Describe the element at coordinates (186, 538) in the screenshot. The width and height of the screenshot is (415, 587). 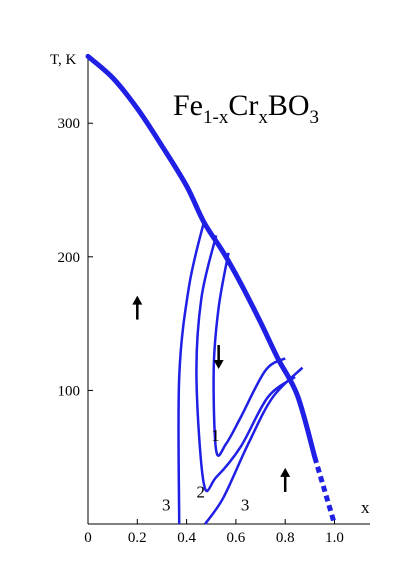
I see `x-tick-label: 0.4` at that location.